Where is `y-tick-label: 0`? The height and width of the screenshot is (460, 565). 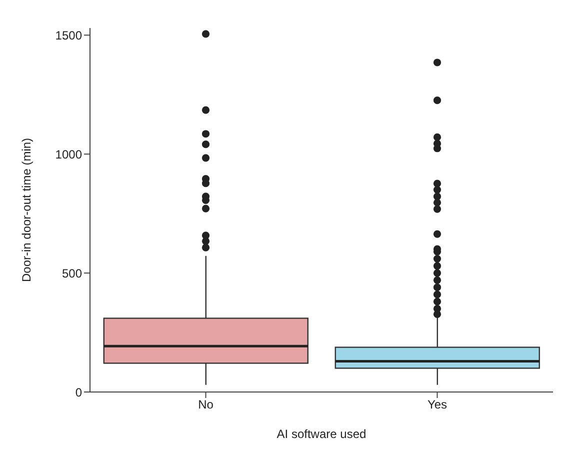 y-tick-label: 0 is located at coordinates (78, 392).